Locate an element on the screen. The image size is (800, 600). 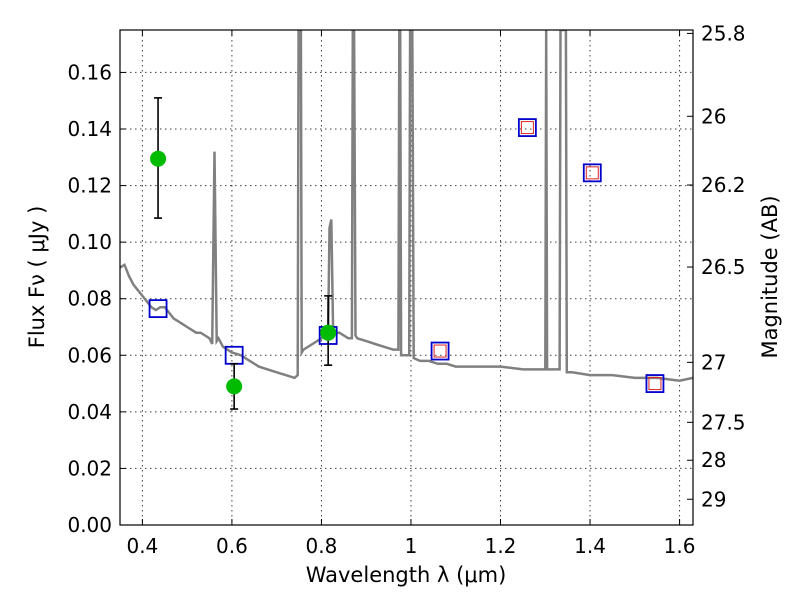
y2-tick-label: 26.5 is located at coordinates (723, 267).